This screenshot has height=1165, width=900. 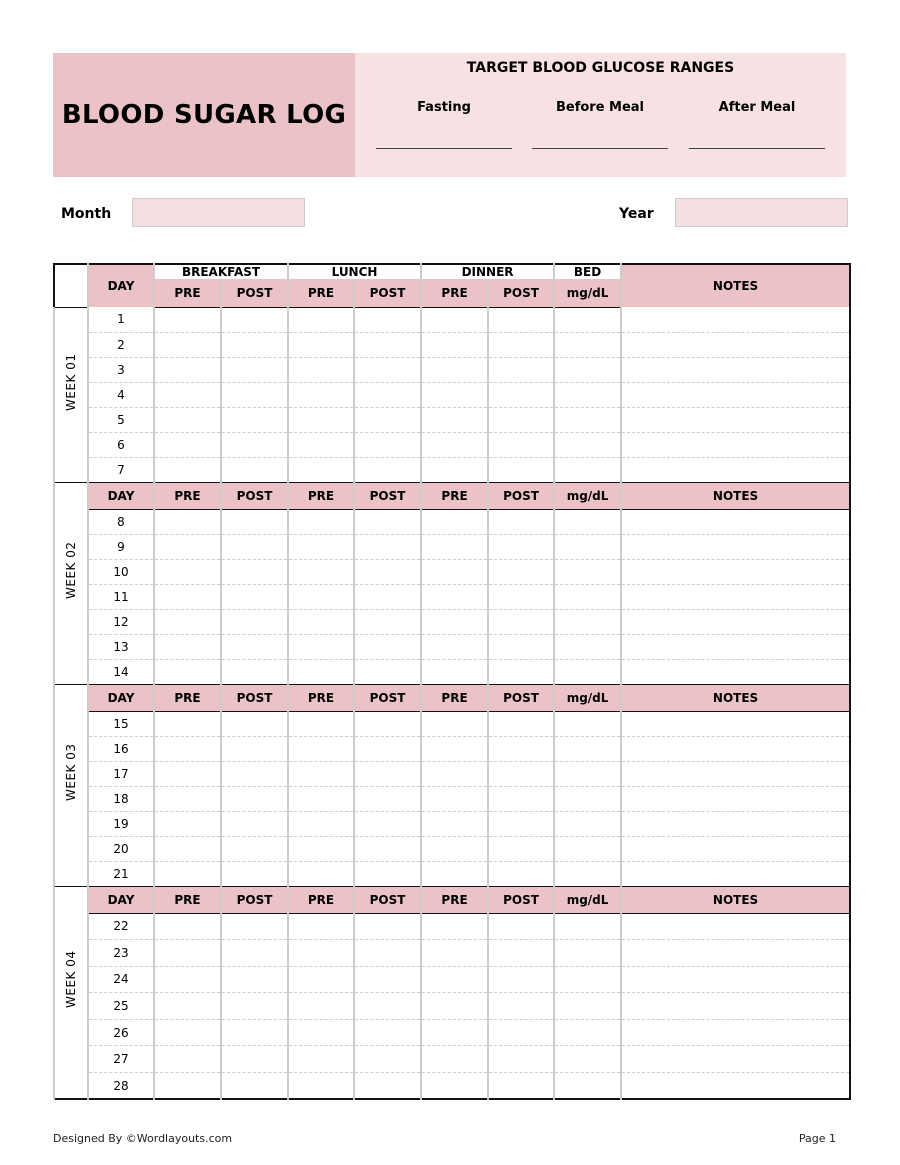 I want to click on month-field, so click(x=218, y=212).